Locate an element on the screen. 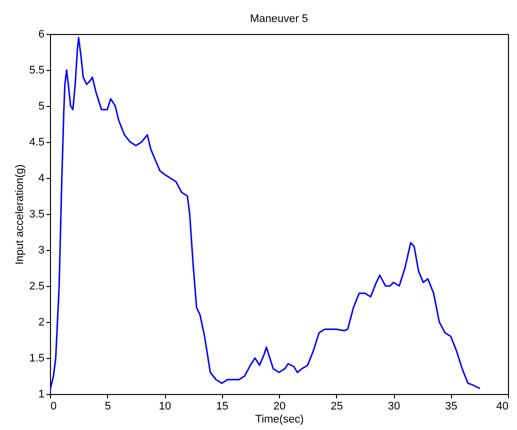  x-tick-label: 20 is located at coordinates (279, 406).